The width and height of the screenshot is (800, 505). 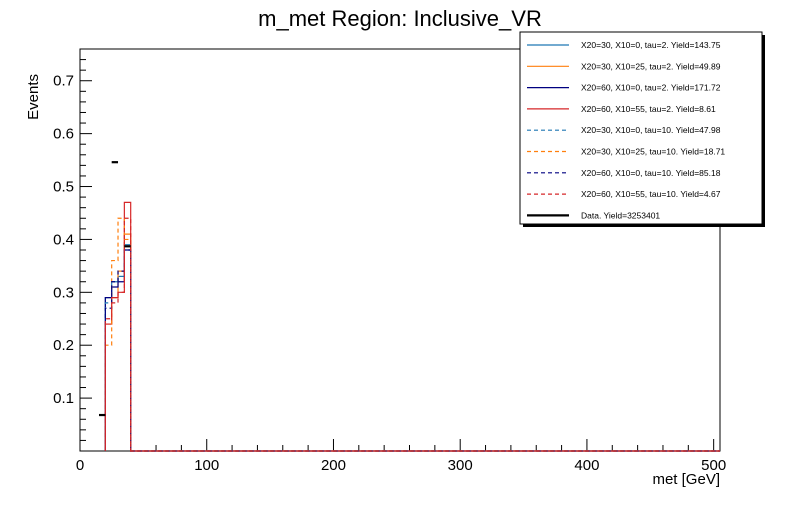 What do you see at coordinates (460, 465) in the screenshot?
I see `x-tick-label: 300` at bounding box center [460, 465].